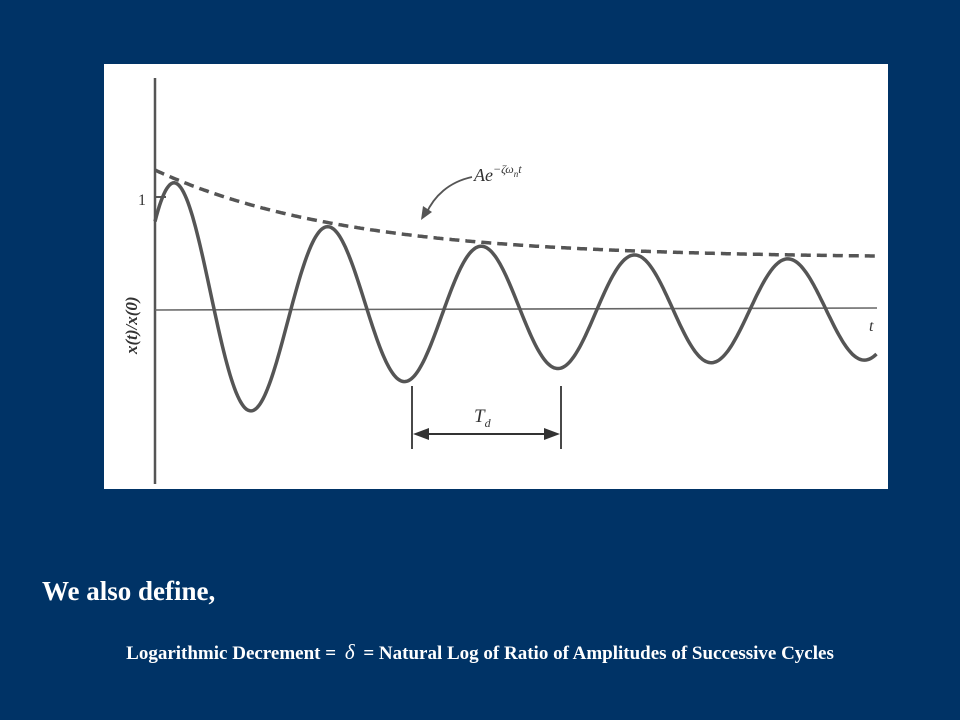 This screenshot has width=960, height=720. What do you see at coordinates (483, 175) in the screenshot?
I see `envelope-label-base: Ae` at bounding box center [483, 175].